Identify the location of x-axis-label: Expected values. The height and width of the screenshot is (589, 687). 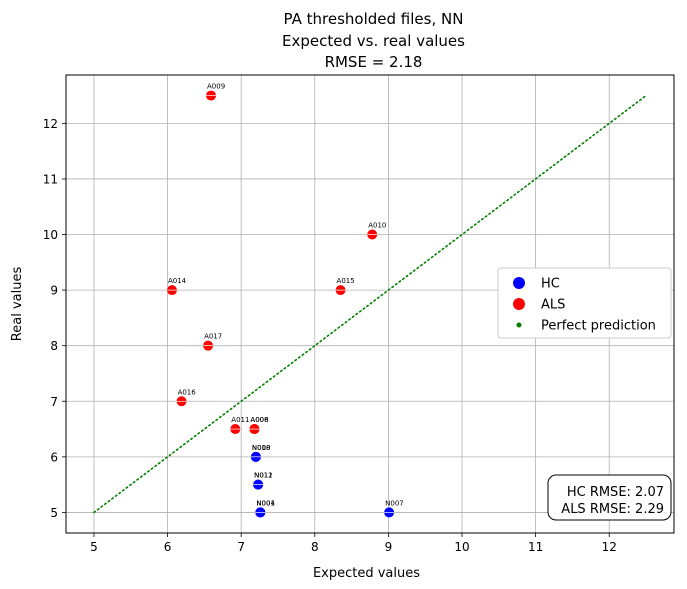
(366, 573).